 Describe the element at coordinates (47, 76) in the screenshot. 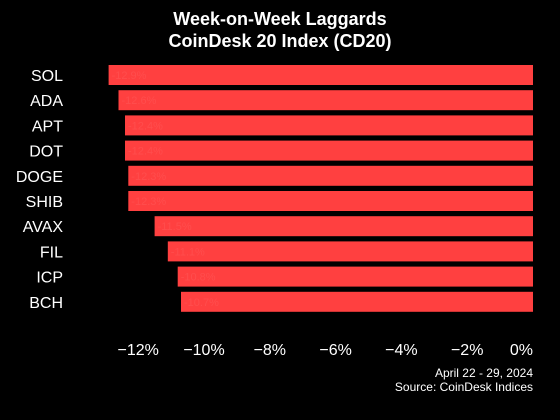

I see `category-label-sol: SOL` at that location.